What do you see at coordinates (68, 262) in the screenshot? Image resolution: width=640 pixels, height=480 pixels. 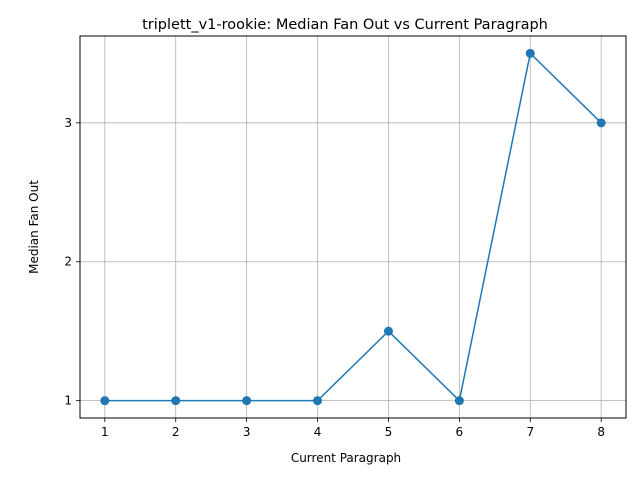 I see `y-tick-label: 2` at bounding box center [68, 262].